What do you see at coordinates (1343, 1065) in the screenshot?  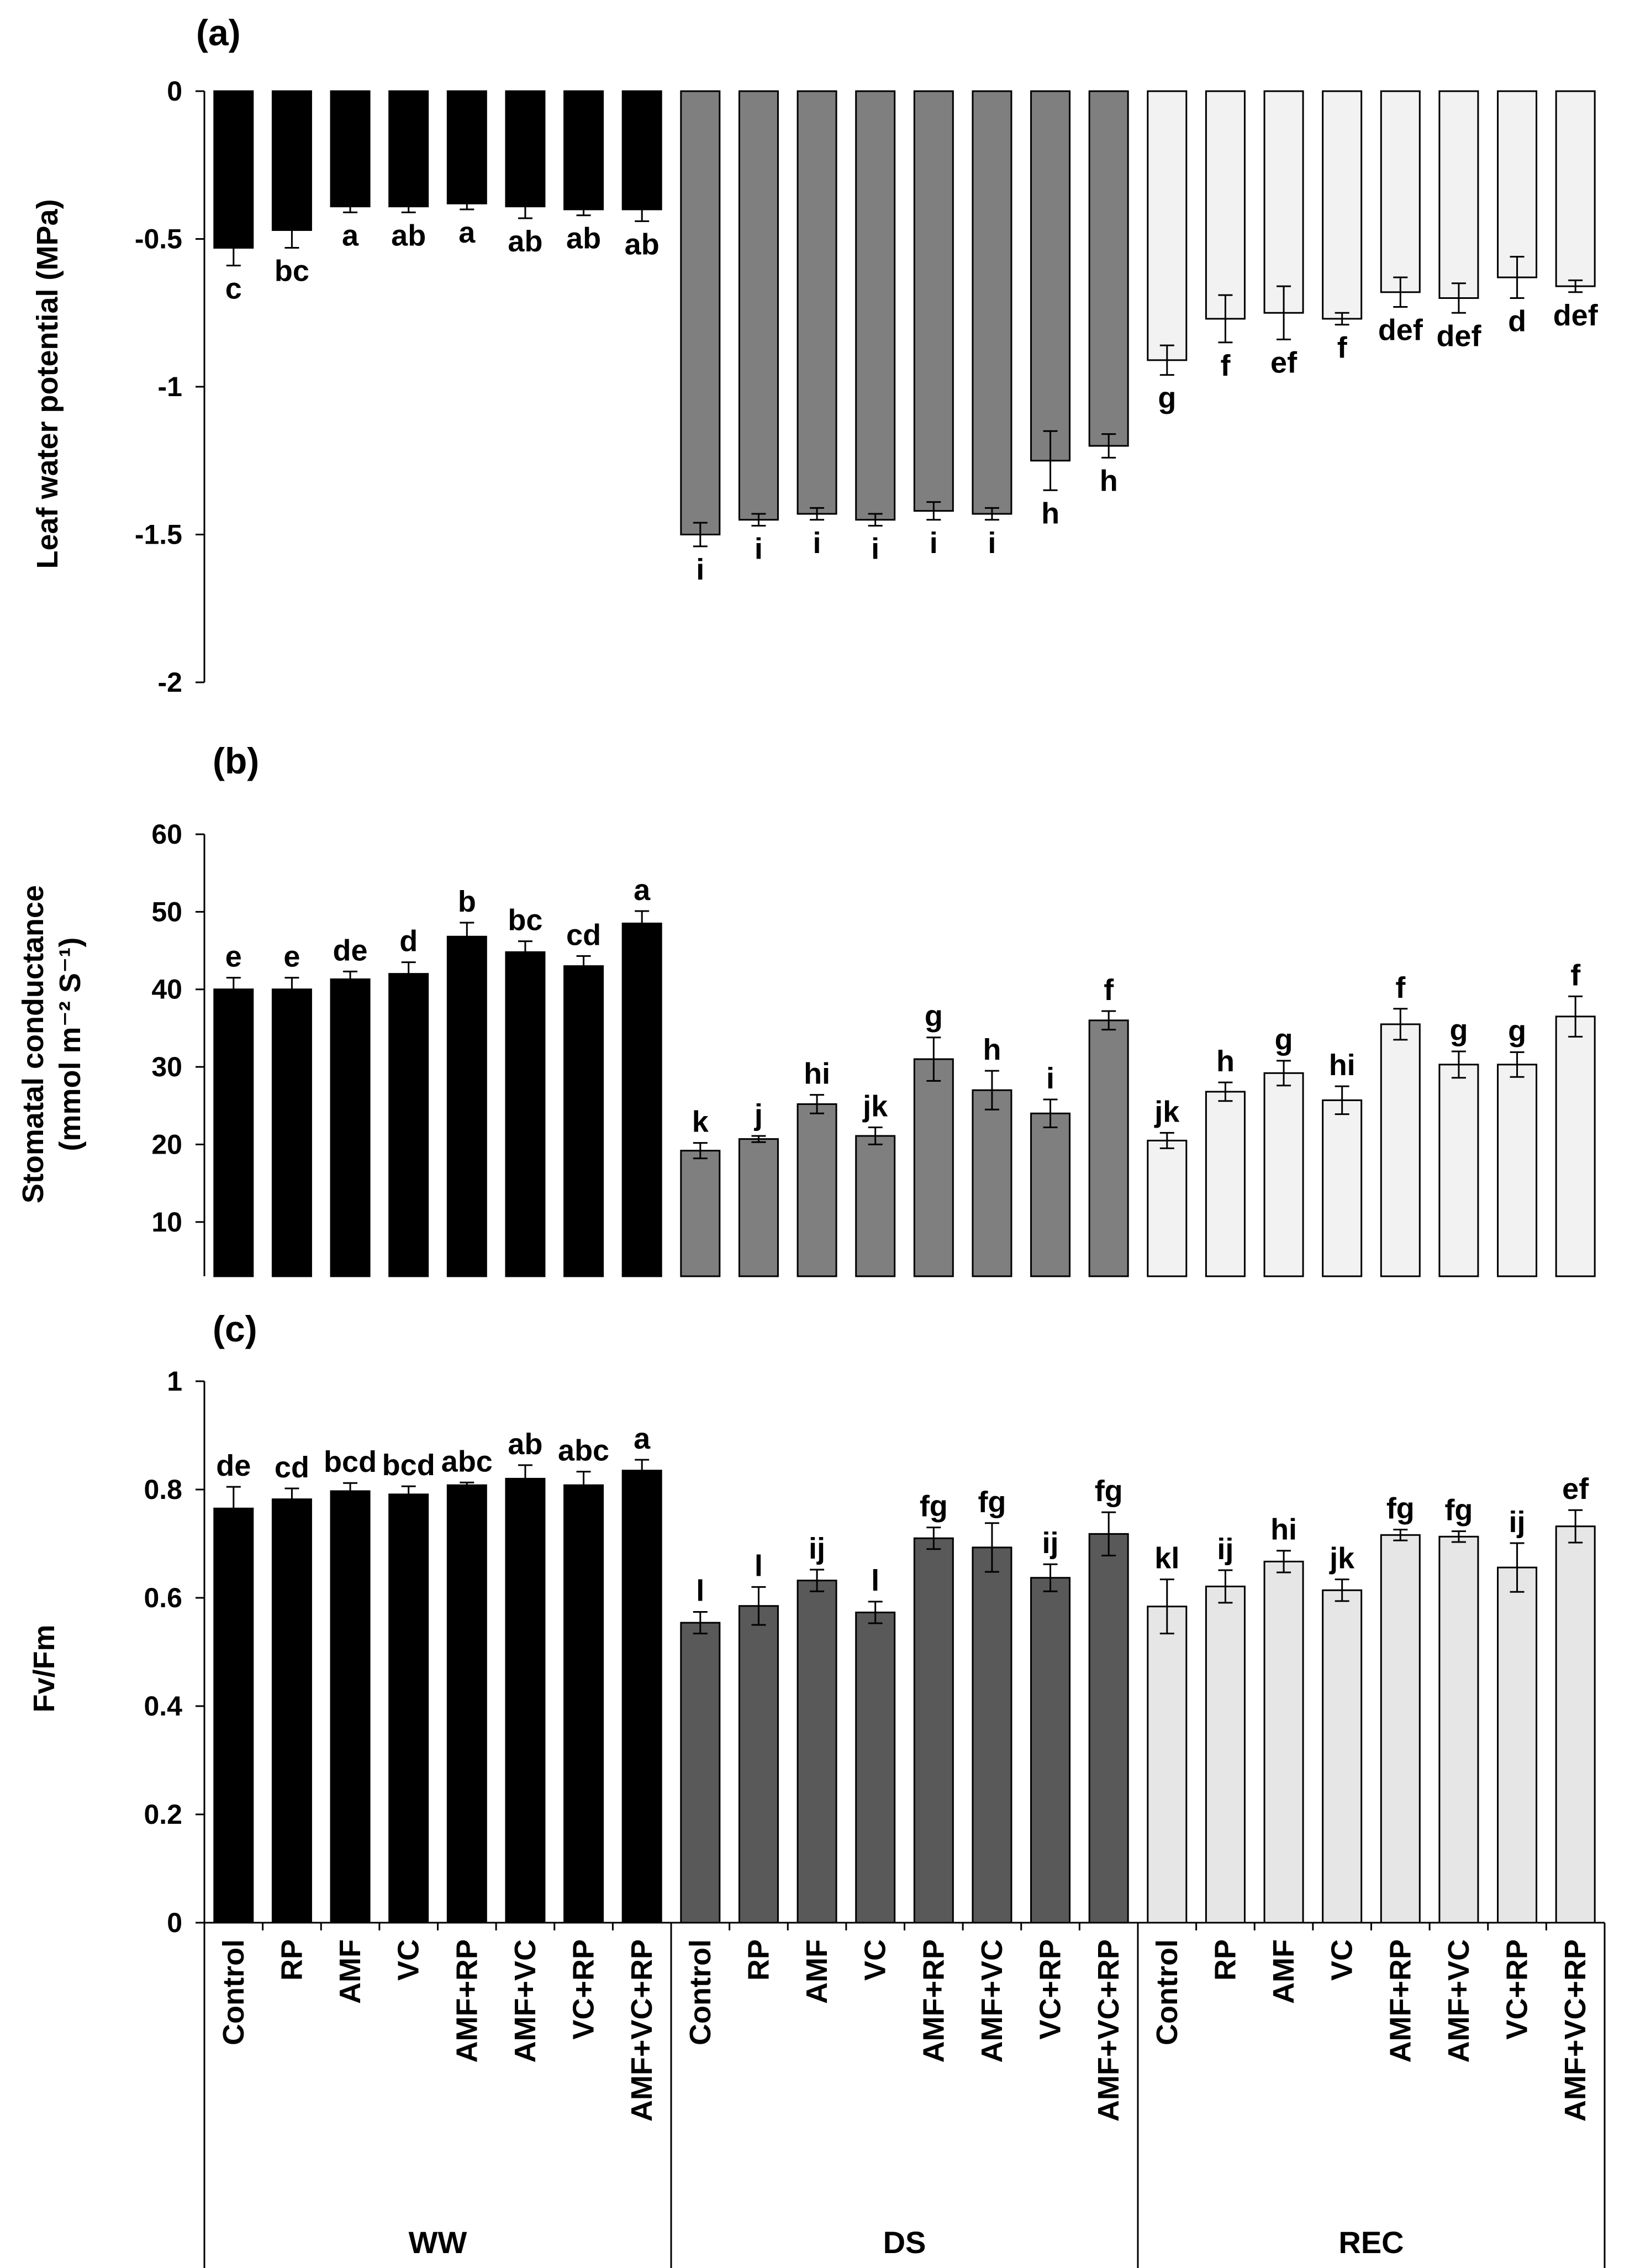 I see `panel-b-significance-letter: hi` at bounding box center [1343, 1065].